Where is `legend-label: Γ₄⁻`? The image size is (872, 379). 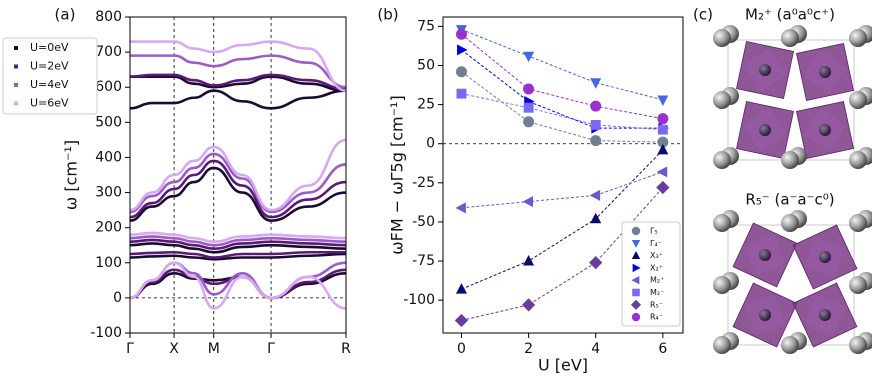
legend-label: Γ₄⁻ is located at coordinates (656, 243).